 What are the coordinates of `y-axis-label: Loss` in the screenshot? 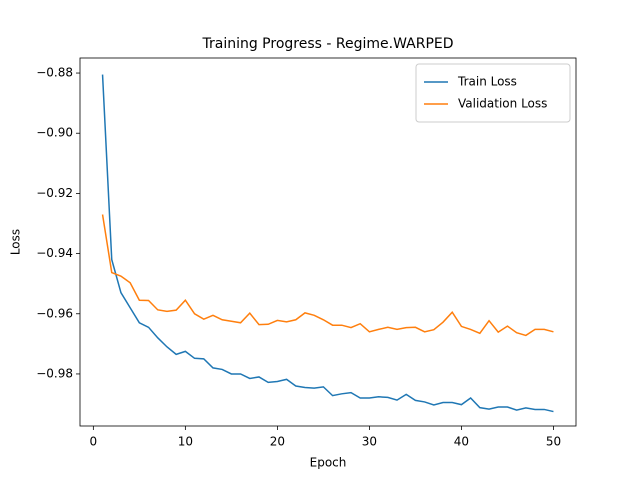 It's located at (16, 242).